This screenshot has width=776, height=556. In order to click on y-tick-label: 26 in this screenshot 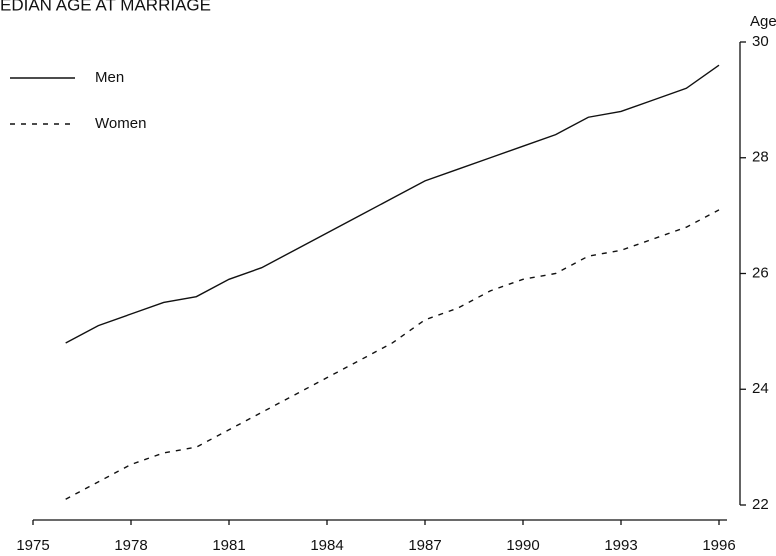, I will do `click(760, 272)`.